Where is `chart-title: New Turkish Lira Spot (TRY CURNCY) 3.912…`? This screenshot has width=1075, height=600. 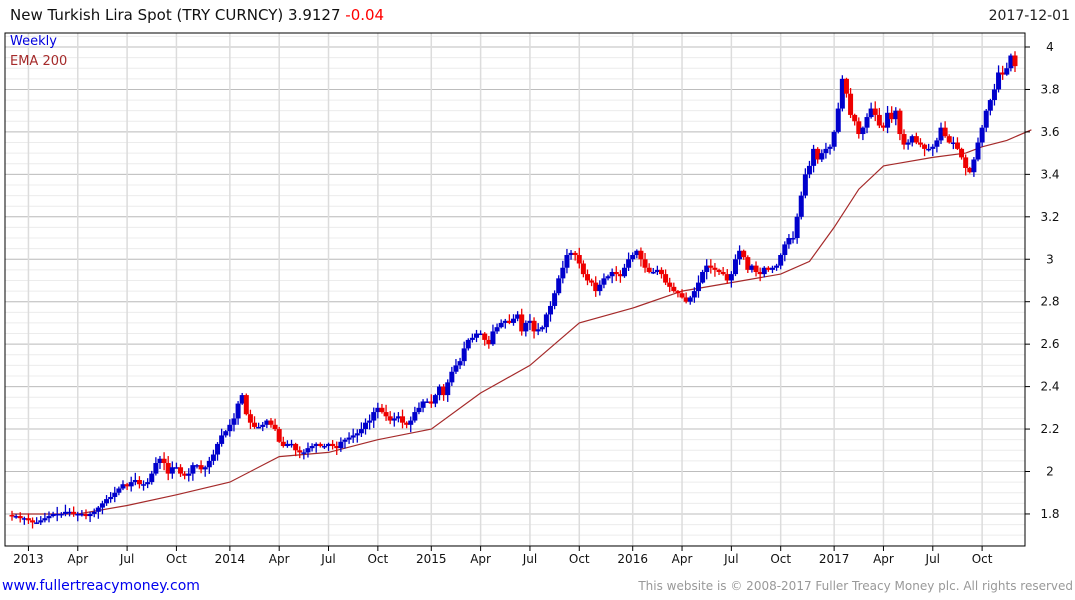 chart-title: New Turkish Lira Spot (TRY CURNCY) 3.912… is located at coordinates (197, 15).